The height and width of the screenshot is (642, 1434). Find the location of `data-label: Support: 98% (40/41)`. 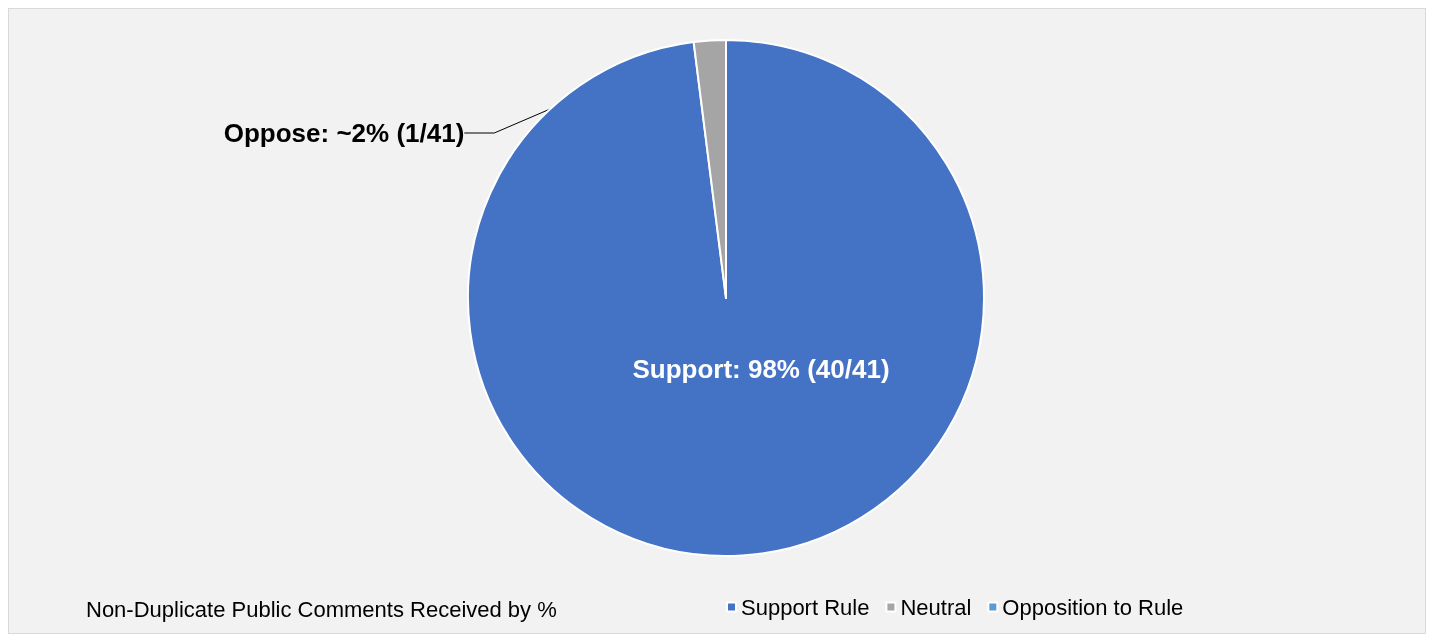

data-label: Support: 98% (40/41) is located at coordinates (761, 369).